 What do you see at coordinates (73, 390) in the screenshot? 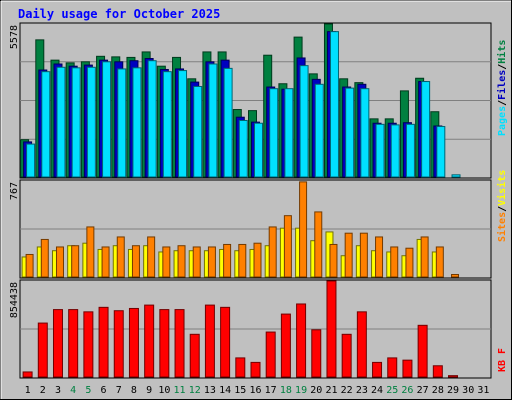
I see `x-tick-label-day-4: 4` at bounding box center [73, 390].